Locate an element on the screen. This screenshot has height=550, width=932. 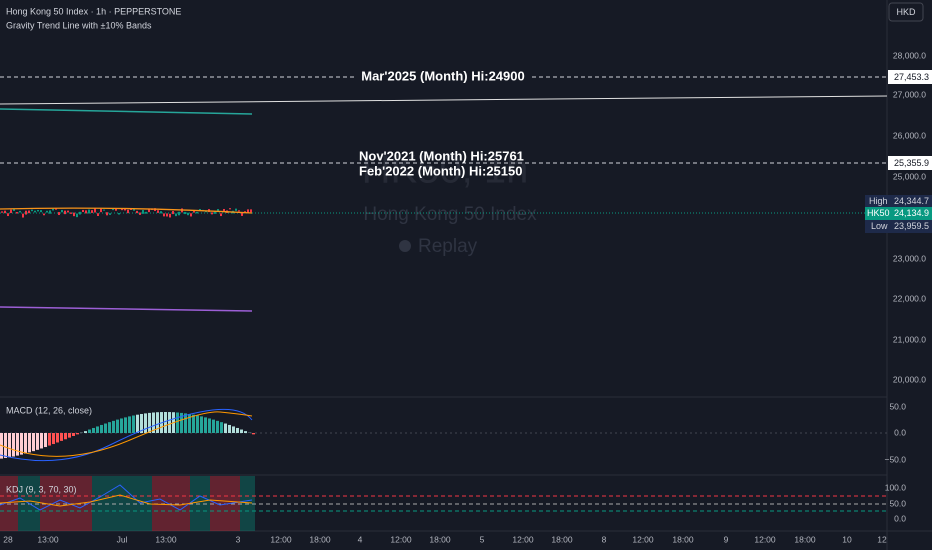
currency-label: HKD is located at coordinates (906, 12).